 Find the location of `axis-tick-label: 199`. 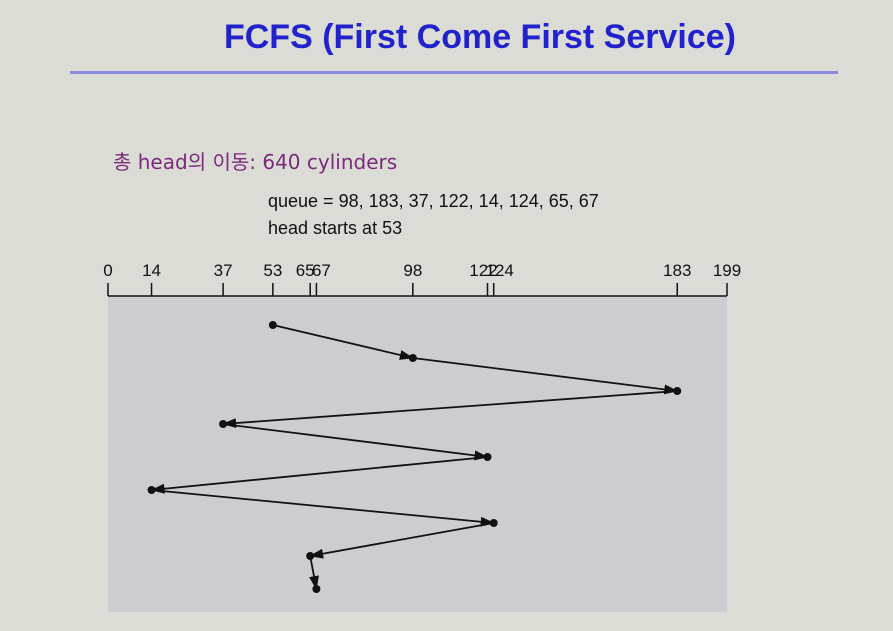

axis-tick-label: 199 is located at coordinates (727, 270).